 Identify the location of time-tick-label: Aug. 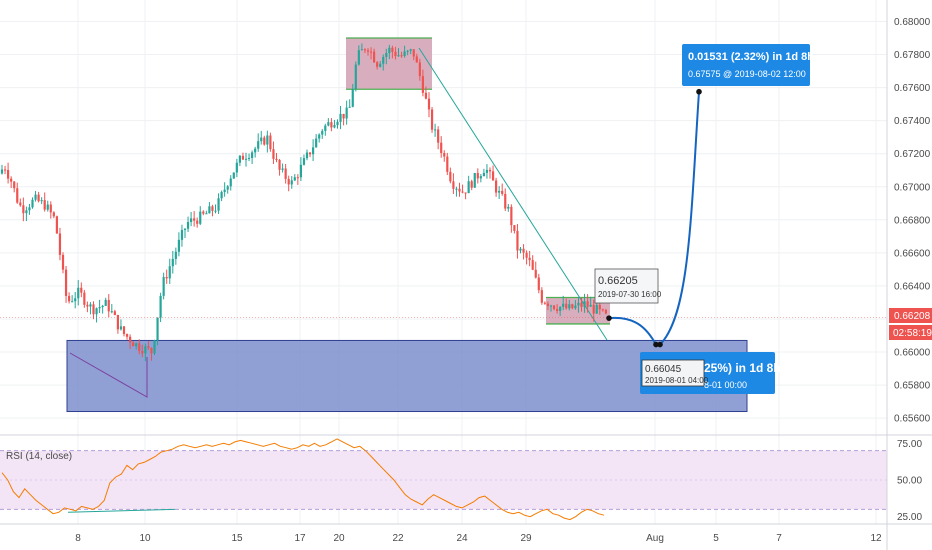
(655, 538).